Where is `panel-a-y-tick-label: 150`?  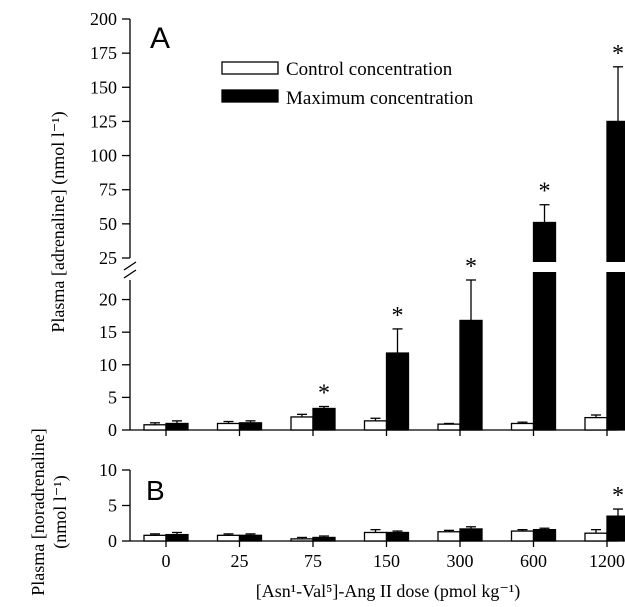
panel-a-y-tick-label: 150 is located at coordinates (103, 87).